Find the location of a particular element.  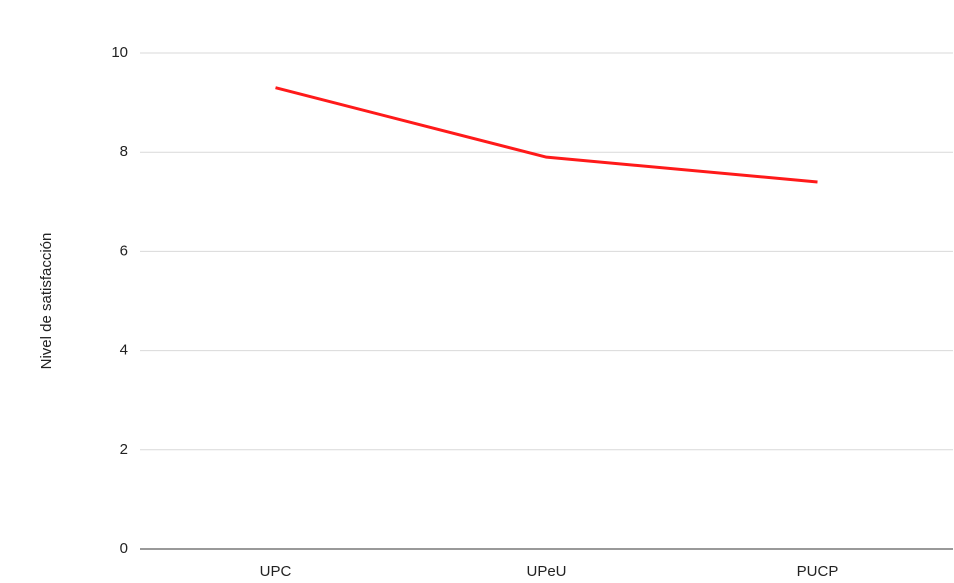

y-tick-label: 6 is located at coordinates (124, 250).